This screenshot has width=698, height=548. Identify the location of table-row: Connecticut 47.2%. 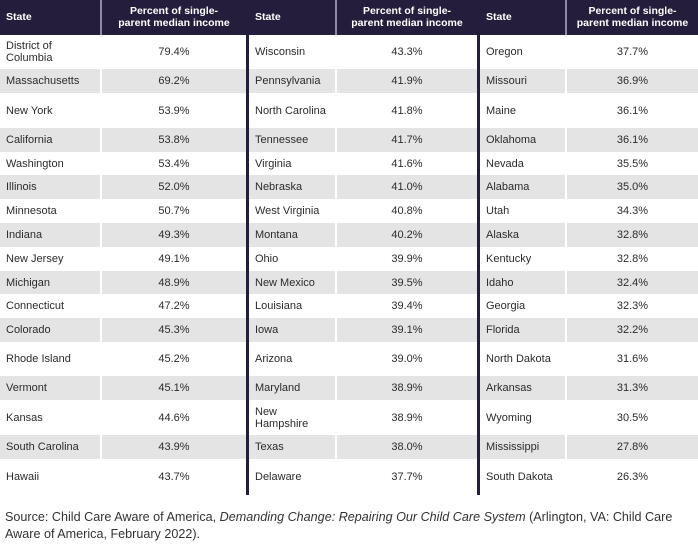
(123, 306).